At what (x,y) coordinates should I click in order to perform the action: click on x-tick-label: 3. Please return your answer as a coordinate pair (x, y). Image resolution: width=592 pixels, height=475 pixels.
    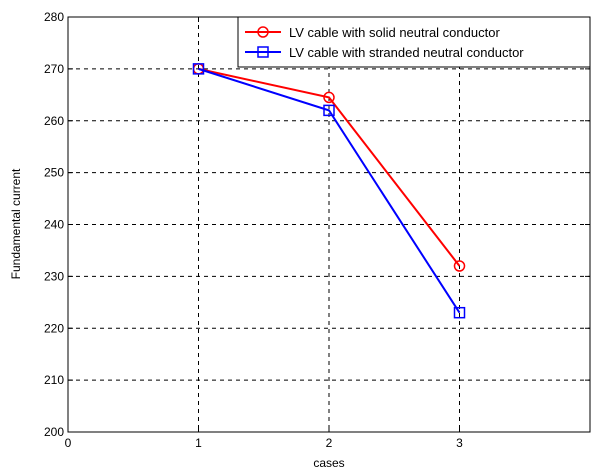
    Looking at the image, I should click on (459, 443).